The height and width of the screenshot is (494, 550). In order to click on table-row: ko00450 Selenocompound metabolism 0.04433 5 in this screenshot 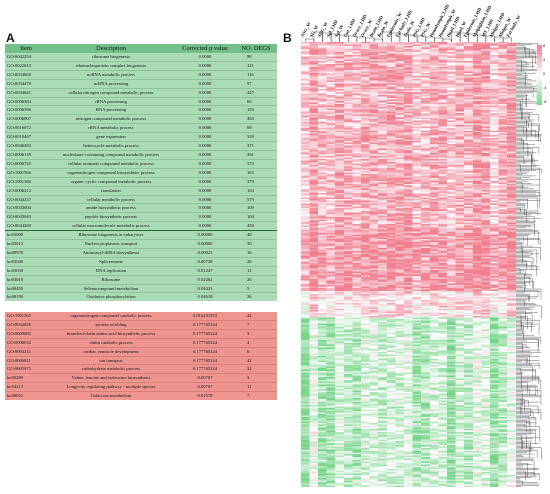, I will do `click(141, 288)`.